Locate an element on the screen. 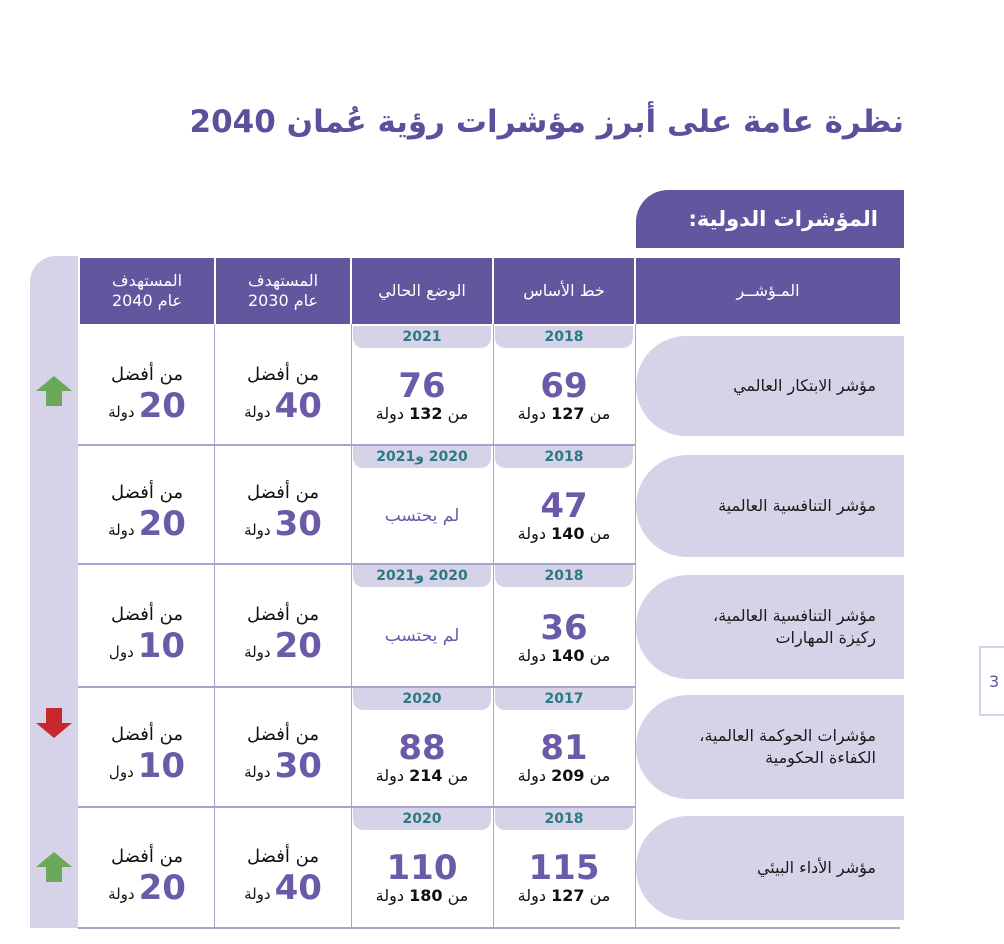 Image resolution: width=1004 pixels, height=944 pixels. indicator-competitiveness: مؤشر التنافسية العالمية is located at coordinates (770, 506).